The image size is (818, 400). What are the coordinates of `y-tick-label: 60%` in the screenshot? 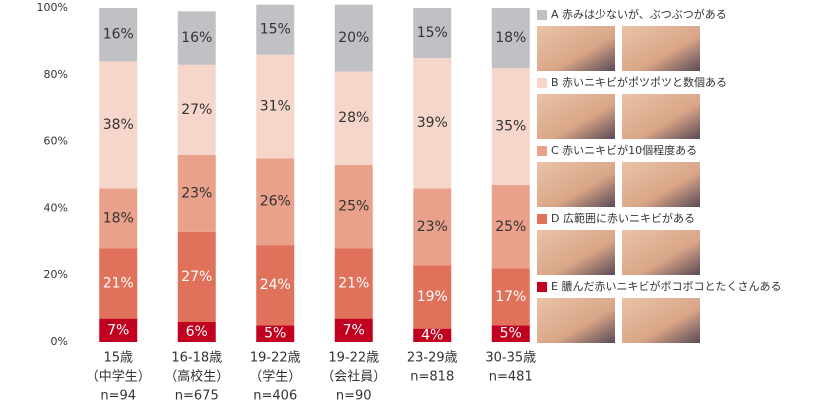 It's located at (56, 141).